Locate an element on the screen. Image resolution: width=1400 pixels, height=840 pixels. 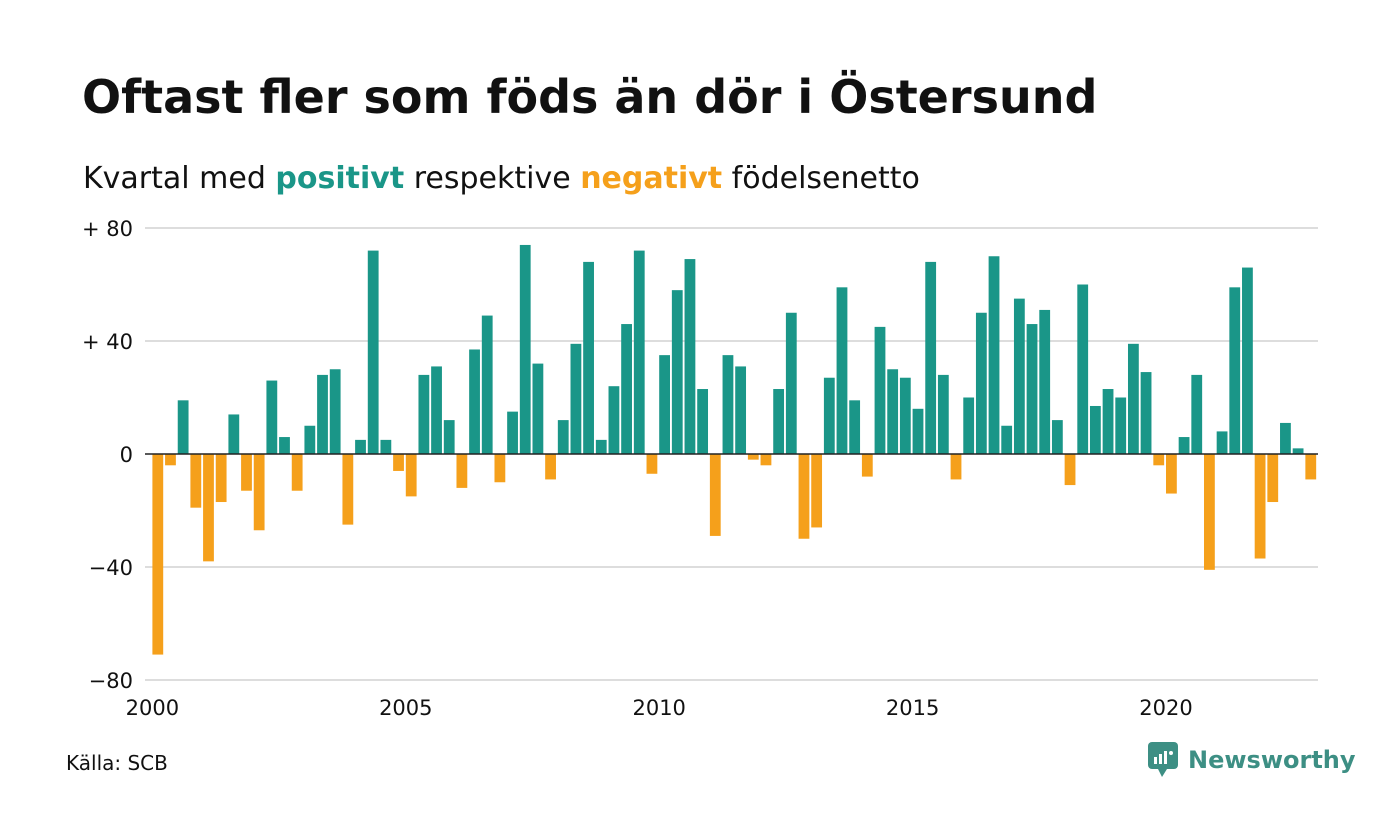
brand-logo: Newsworthy is located at coordinates (1252, 760).